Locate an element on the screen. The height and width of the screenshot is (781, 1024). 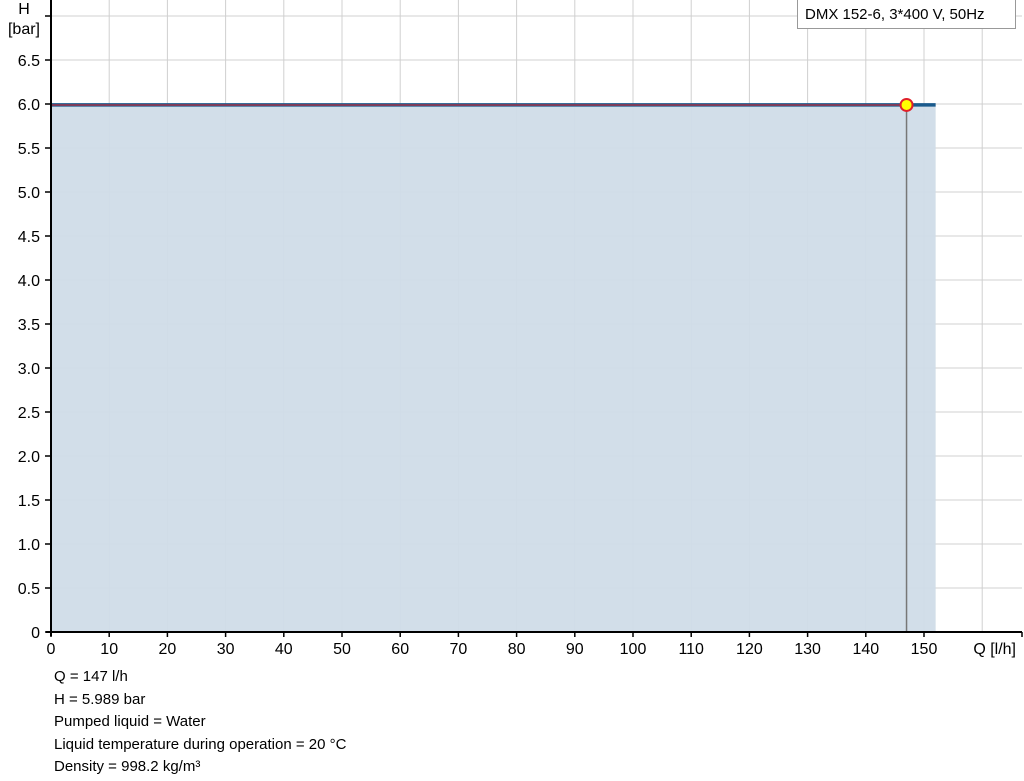
y-tick-label: 2.5 is located at coordinates (29, 413).